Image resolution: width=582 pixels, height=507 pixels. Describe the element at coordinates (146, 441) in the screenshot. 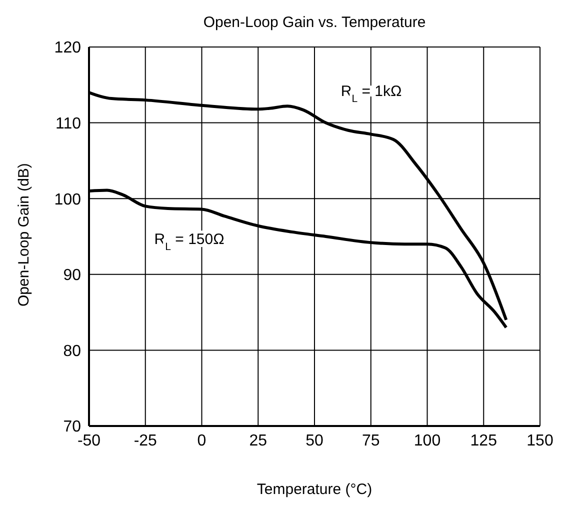

I see `x-tick-label: -25` at that location.